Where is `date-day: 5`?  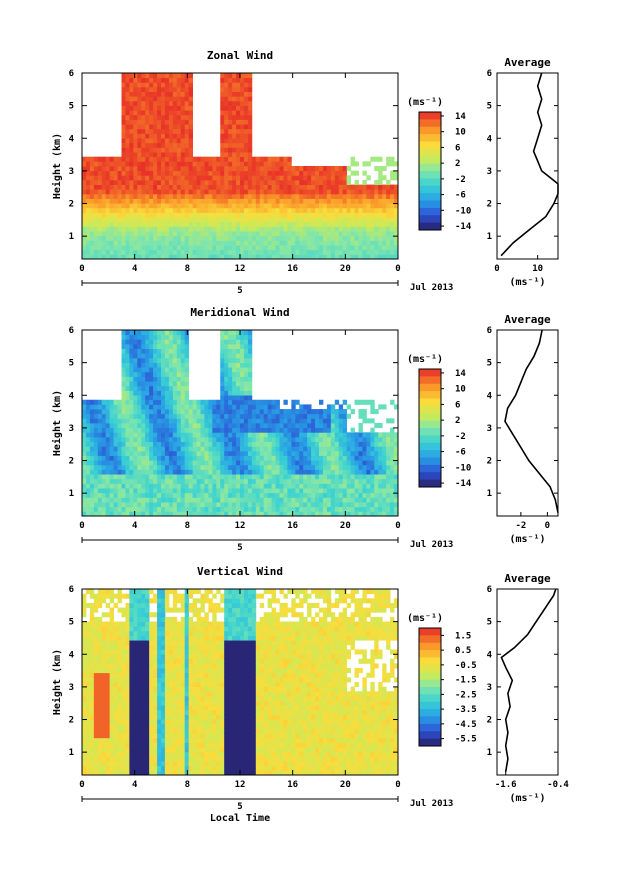 date-day: 5 is located at coordinates (239, 548).